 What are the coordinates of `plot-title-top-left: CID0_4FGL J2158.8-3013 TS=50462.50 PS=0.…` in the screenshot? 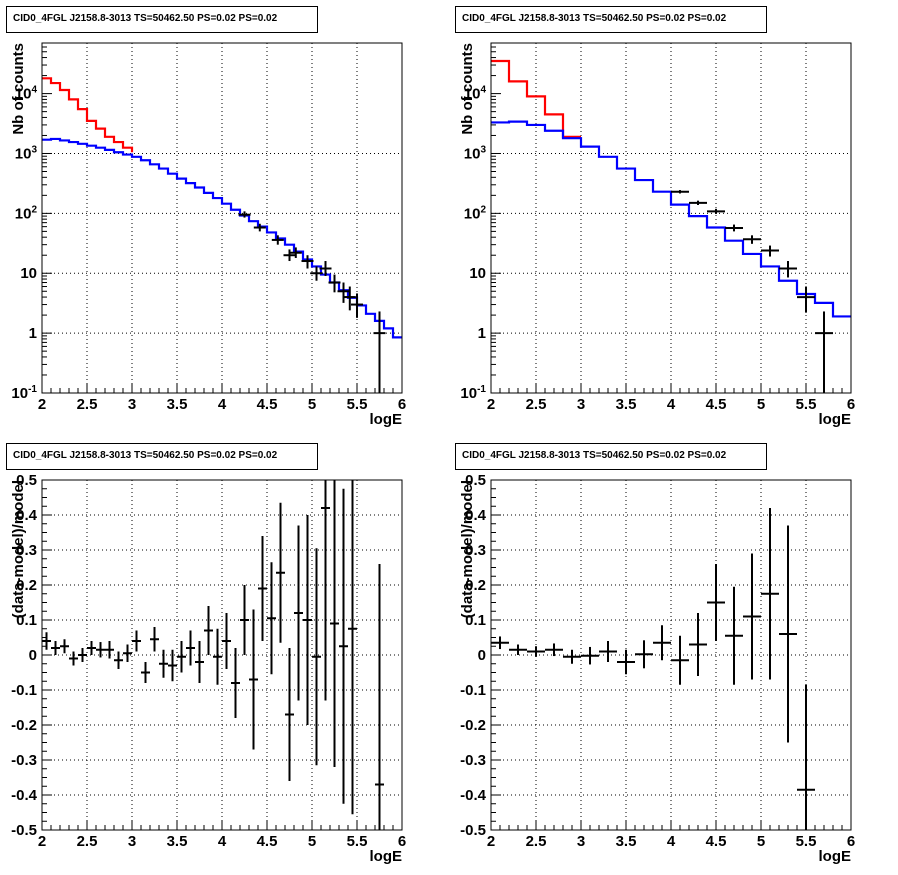 It's located at (162, 19).